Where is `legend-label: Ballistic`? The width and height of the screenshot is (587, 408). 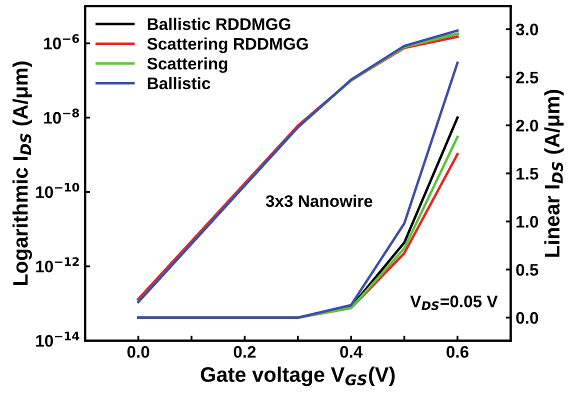 legend-label: Ballistic is located at coordinates (179, 83).